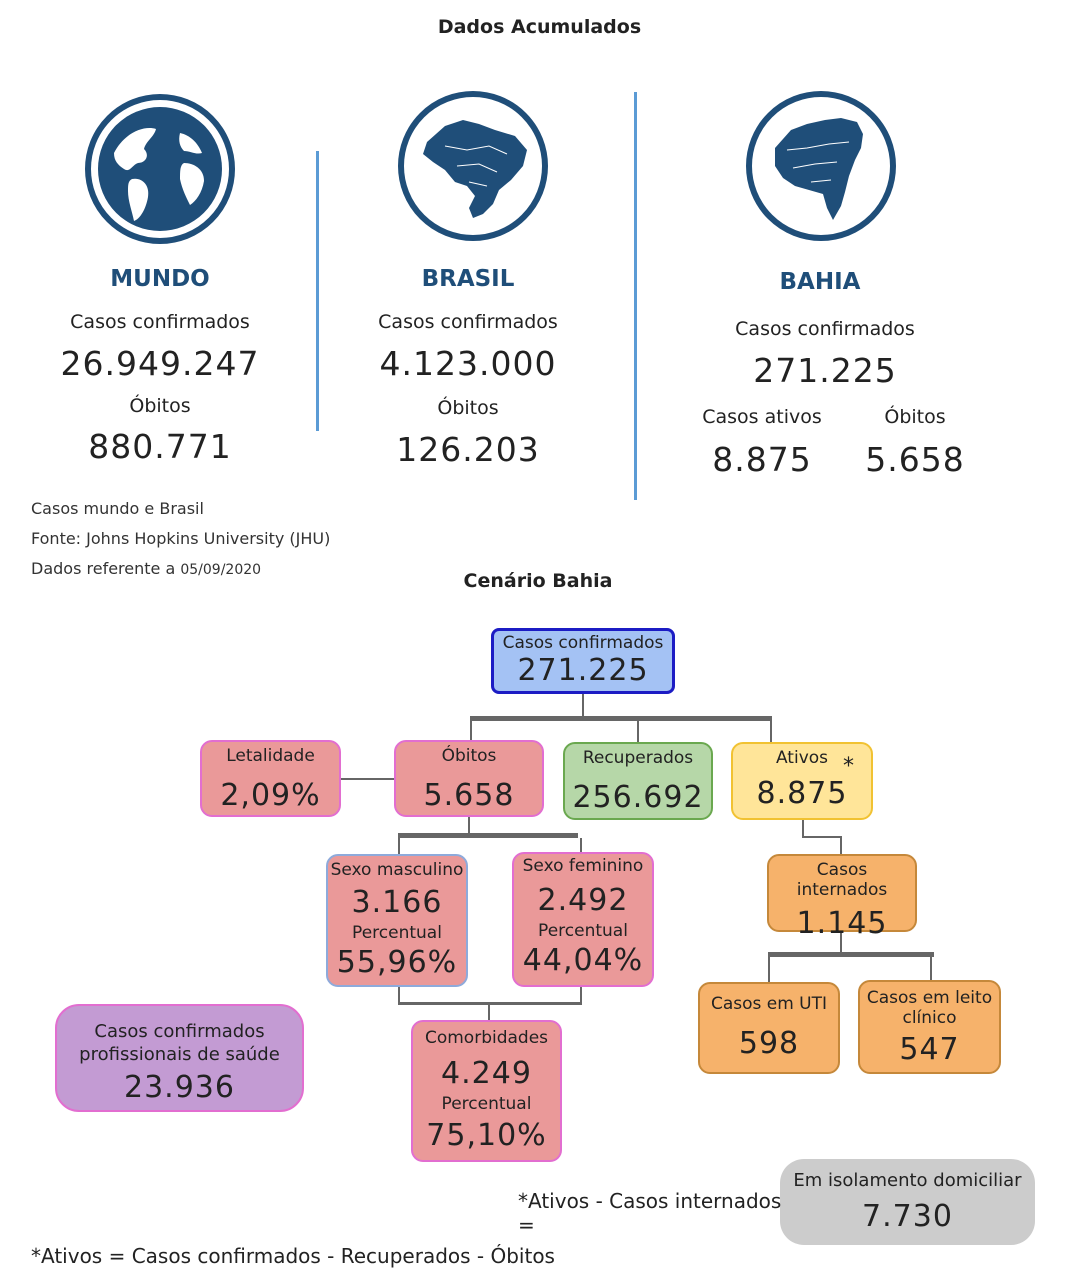 The height and width of the screenshot is (1287, 1079). Describe the element at coordinates (469, 756) in the screenshot. I see `deaths-label: Óbitos` at that location.